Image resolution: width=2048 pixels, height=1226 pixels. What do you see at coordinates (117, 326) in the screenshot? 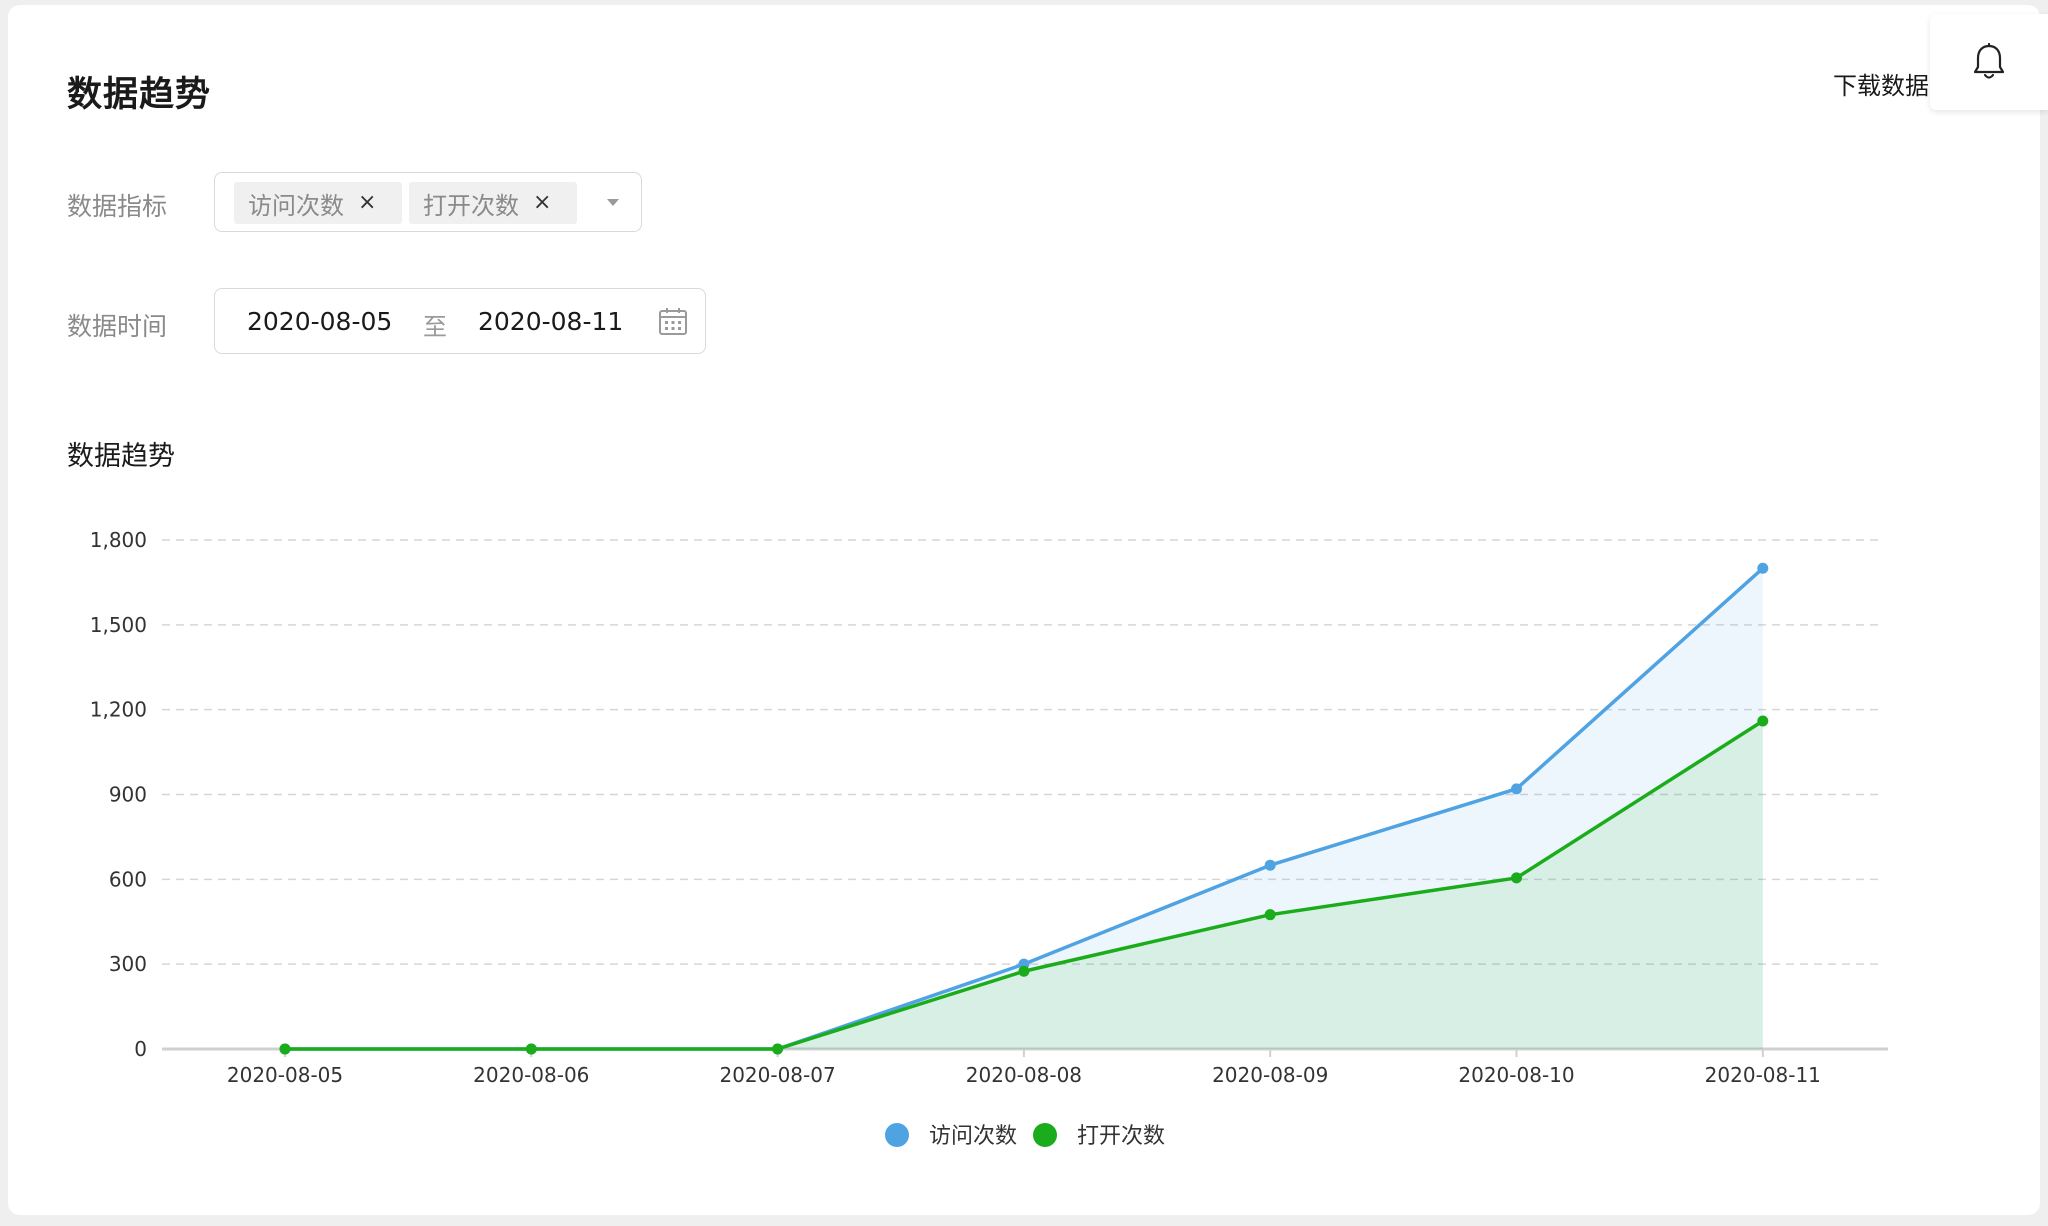
I see `time-label: 数据时间` at bounding box center [117, 326].